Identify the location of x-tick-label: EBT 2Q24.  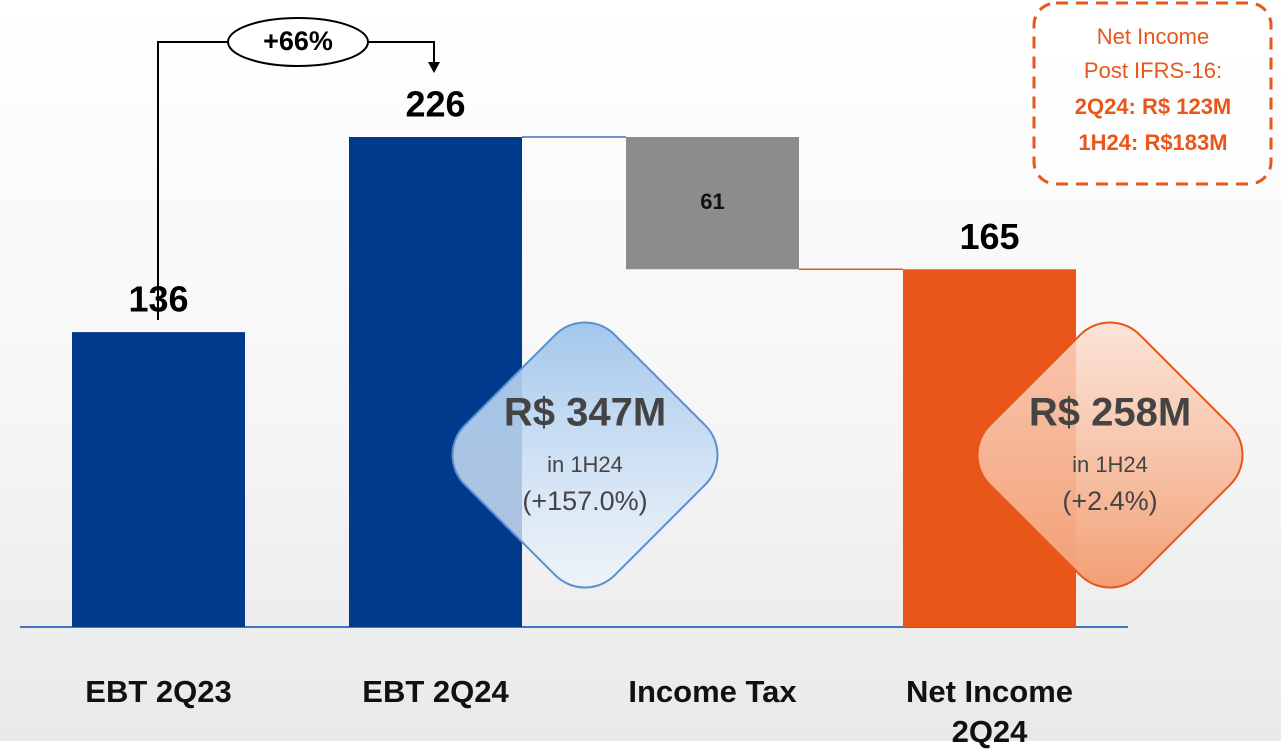
(435, 691).